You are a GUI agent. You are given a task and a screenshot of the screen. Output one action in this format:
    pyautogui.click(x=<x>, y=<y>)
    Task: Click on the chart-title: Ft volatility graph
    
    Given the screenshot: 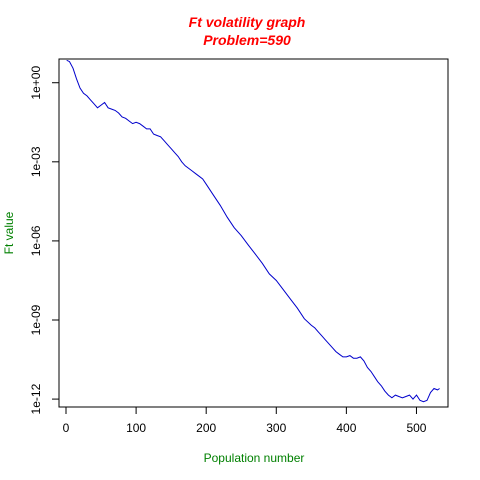 What is the action you would take?
    pyautogui.click(x=247, y=22)
    